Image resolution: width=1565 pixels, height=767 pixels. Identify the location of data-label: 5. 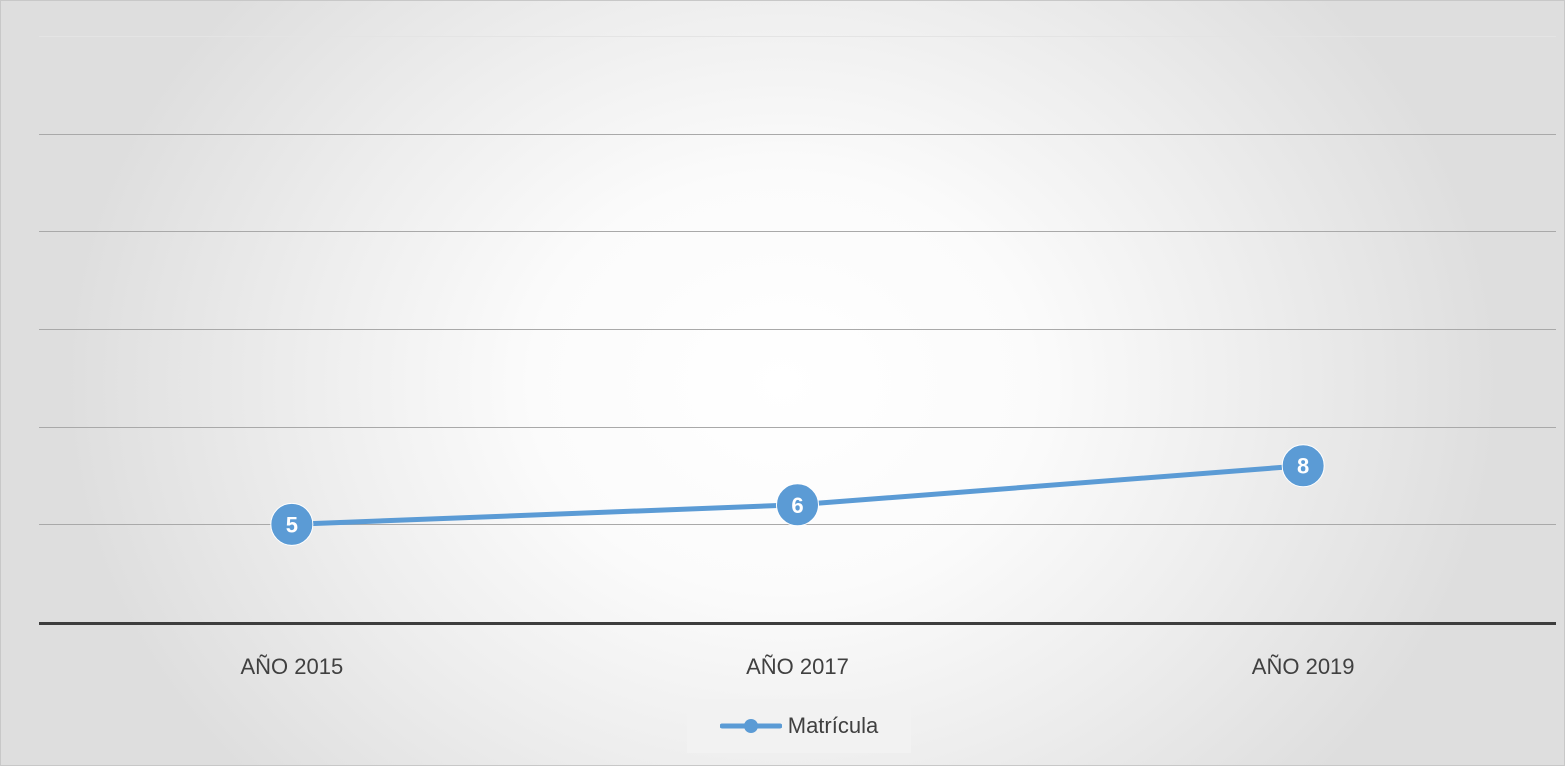
(292, 524).